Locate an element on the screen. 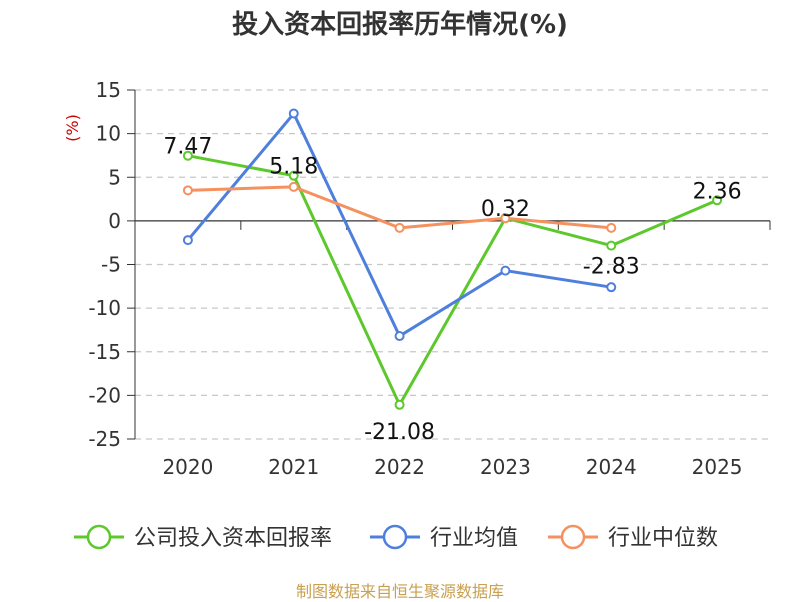  x-tick-label: 2024 is located at coordinates (611, 467).